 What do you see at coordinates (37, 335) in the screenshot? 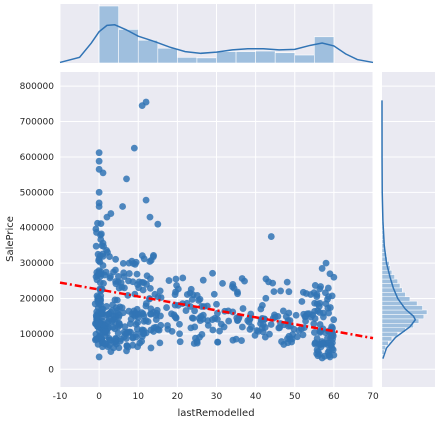
I see `y-tick-label: 100000` at bounding box center [37, 335].